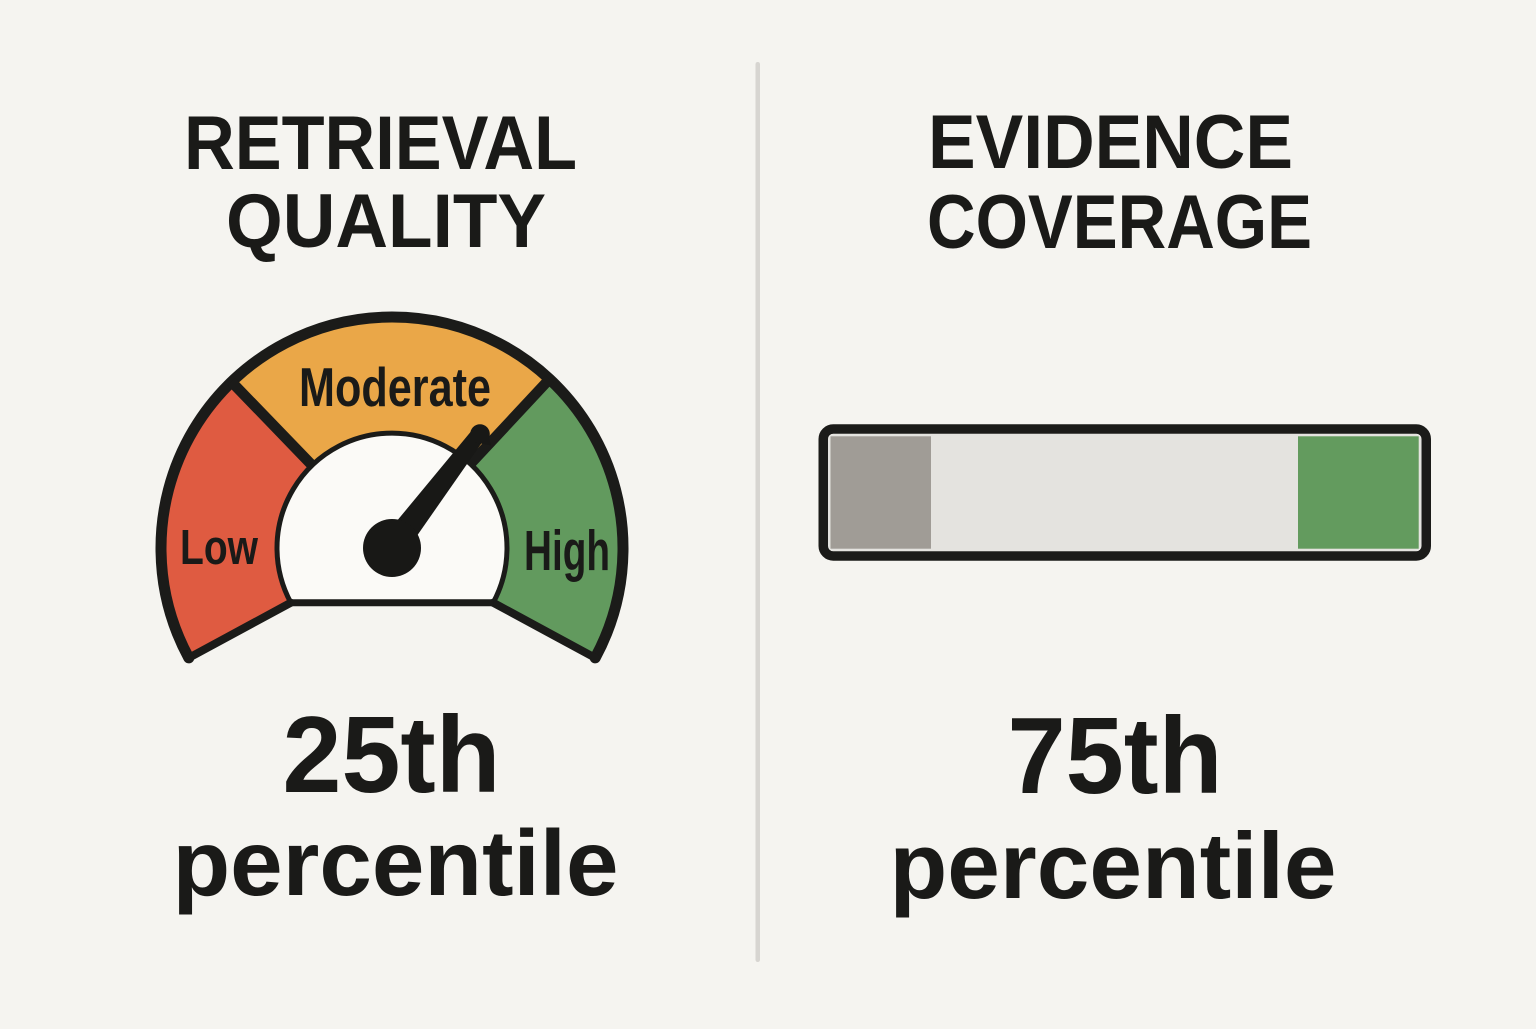  What do you see at coordinates (219, 548) in the screenshot?
I see `svg-text: Low` at bounding box center [219, 548].